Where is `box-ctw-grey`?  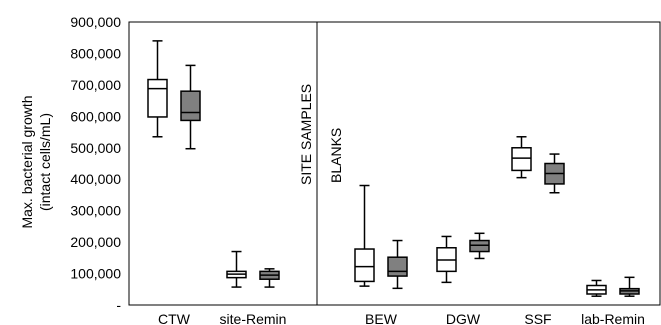
box-ctw-grey is located at coordinates (190, 107).